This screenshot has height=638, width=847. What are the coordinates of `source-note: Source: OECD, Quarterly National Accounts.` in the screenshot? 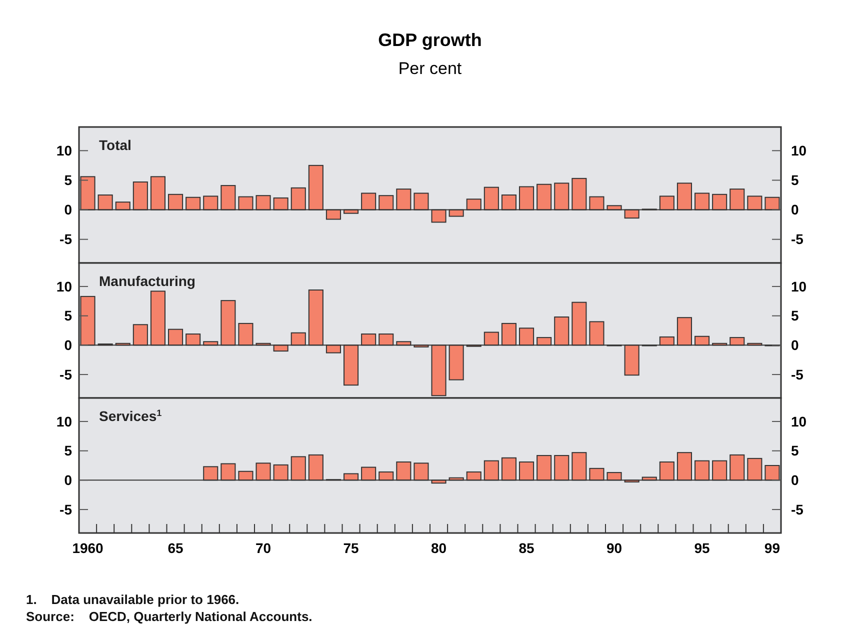 It's located at (169, 616).